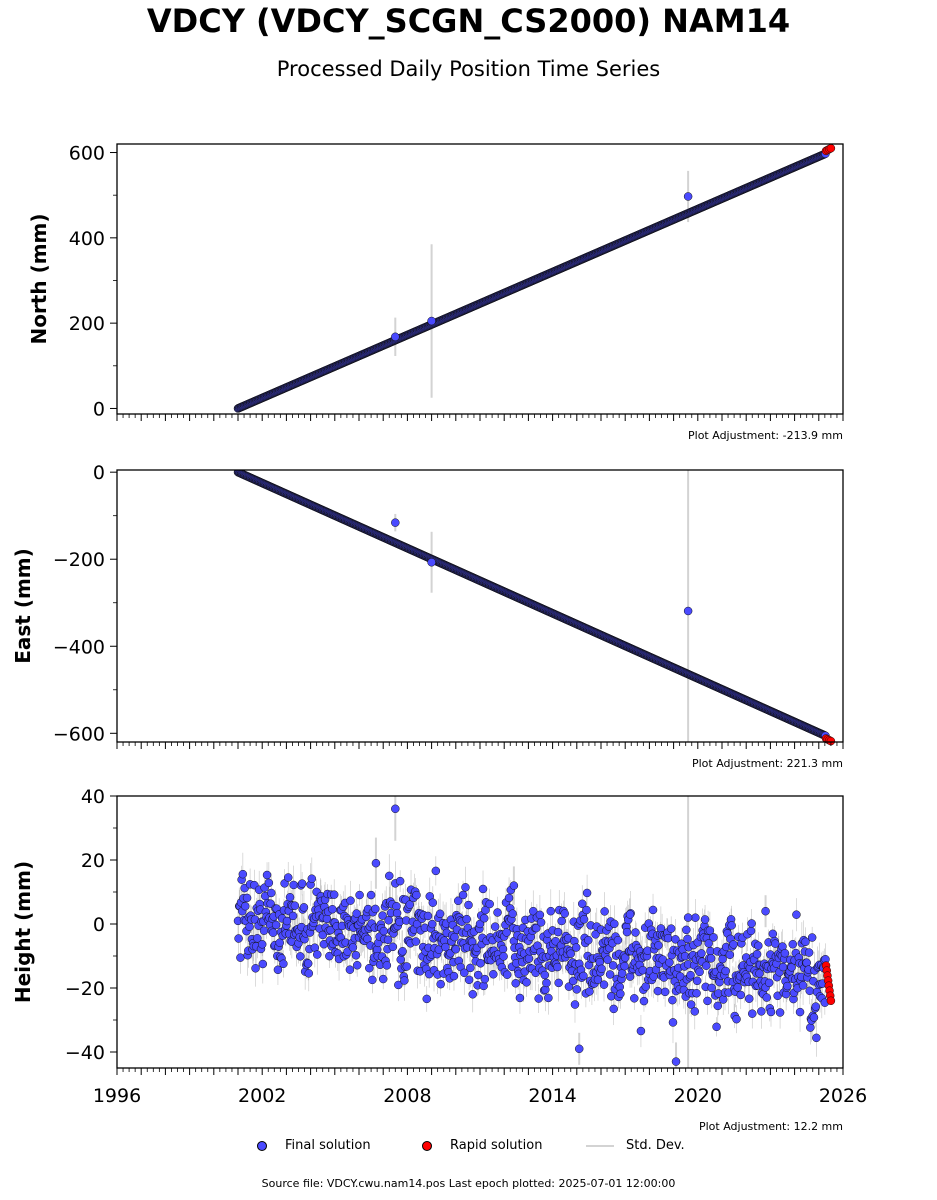 The width and height of the screenshot is (937, 1200). Describe the element at coordinates (468, 69) in the screenshot. I see `chart-subtitle: Processed Daily Position Time Series` at that location.